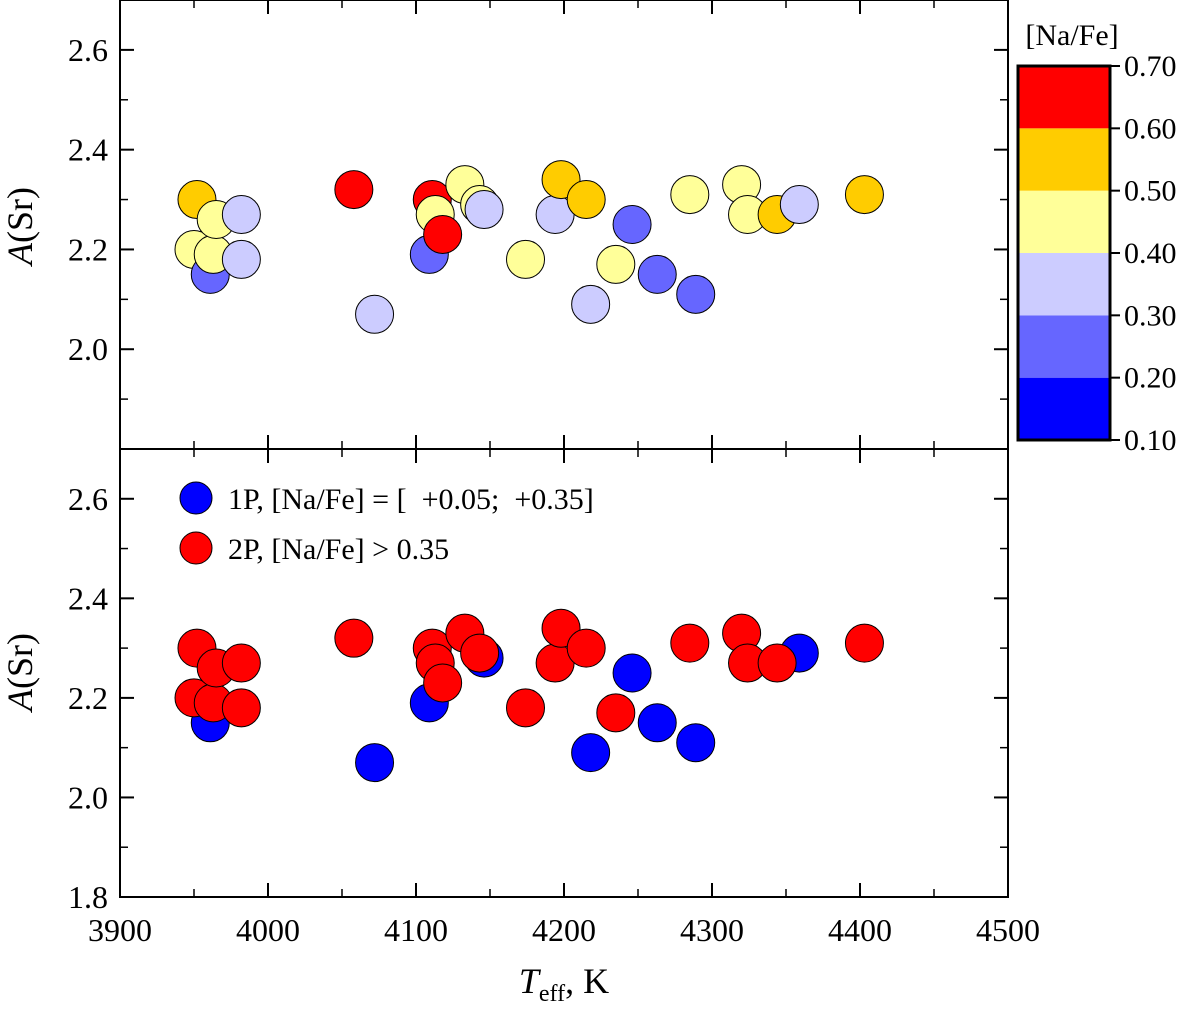  Describe the element at coordinates (20, 673) in the screenshot. I see `bottom-panel-ylabel: A(Sr)` at that location.